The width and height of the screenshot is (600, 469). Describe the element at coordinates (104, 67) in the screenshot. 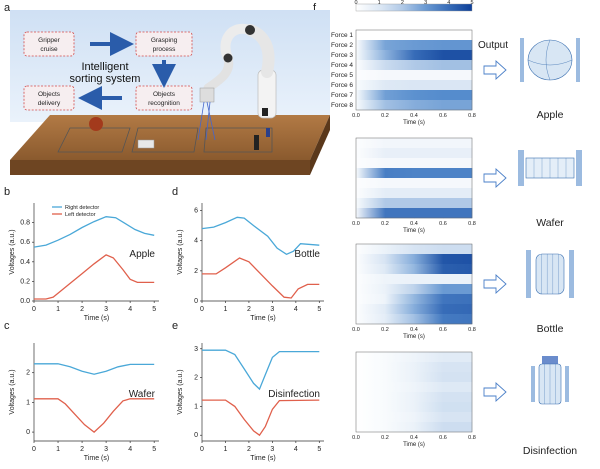

I see `scene-title-line-1: Intelligent` at that location.